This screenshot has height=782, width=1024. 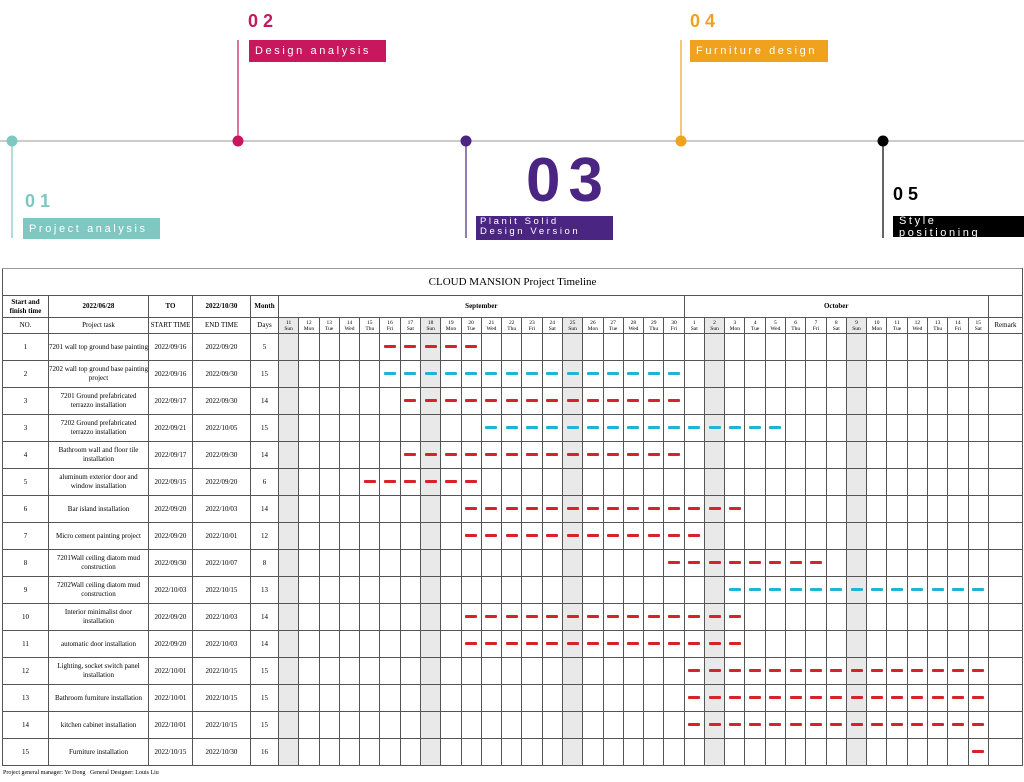 What do you see at coordinates (170, 509) in the screenshot?
I see `task-start: 2022/09/20` at bounding box center [170, 509].